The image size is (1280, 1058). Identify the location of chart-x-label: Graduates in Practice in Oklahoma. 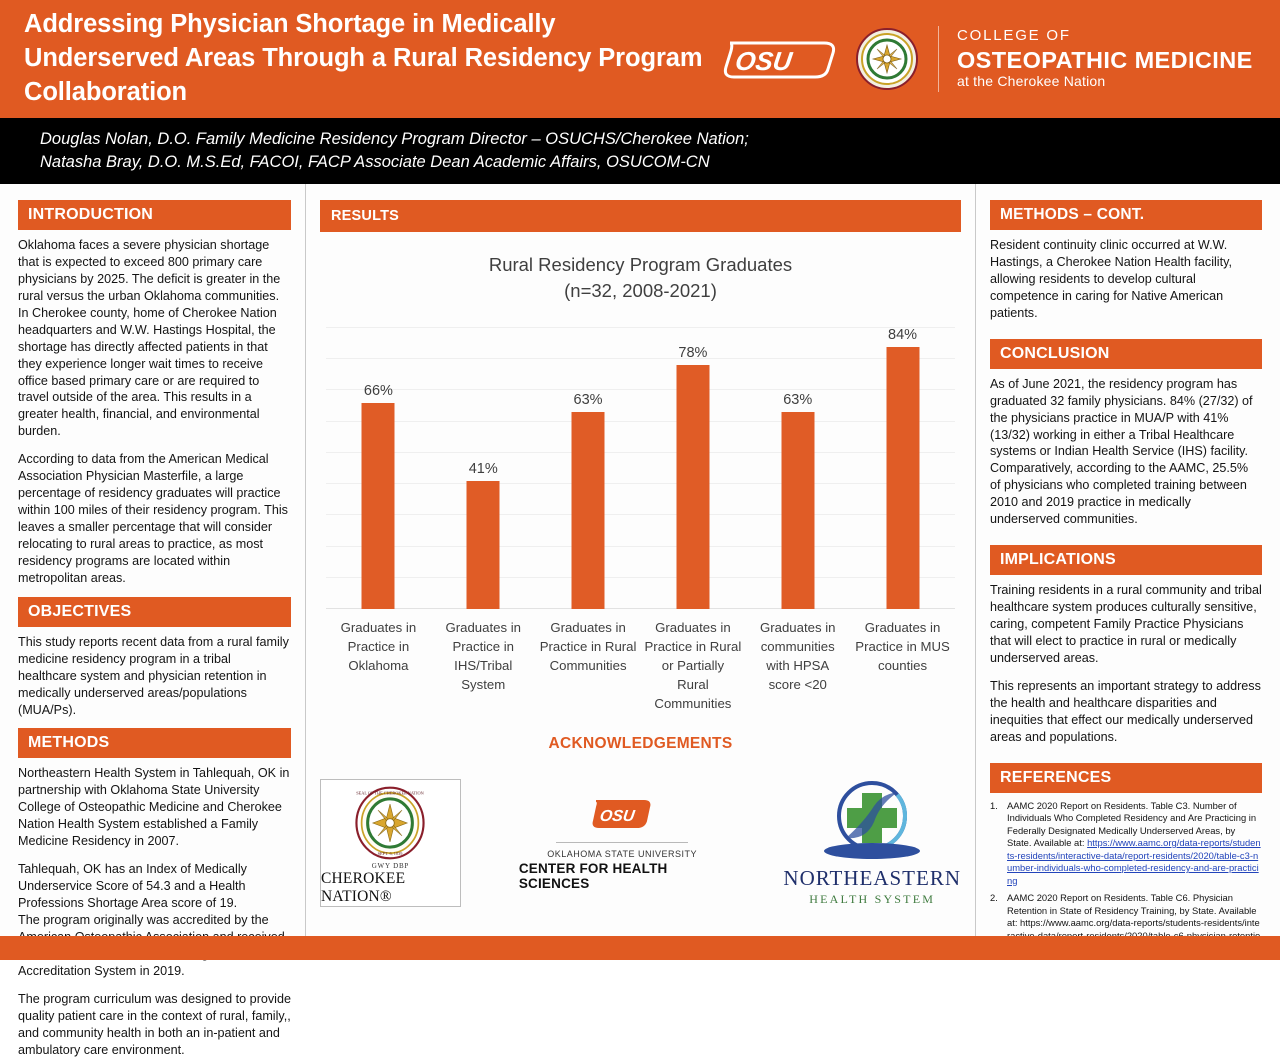
(378, 646).